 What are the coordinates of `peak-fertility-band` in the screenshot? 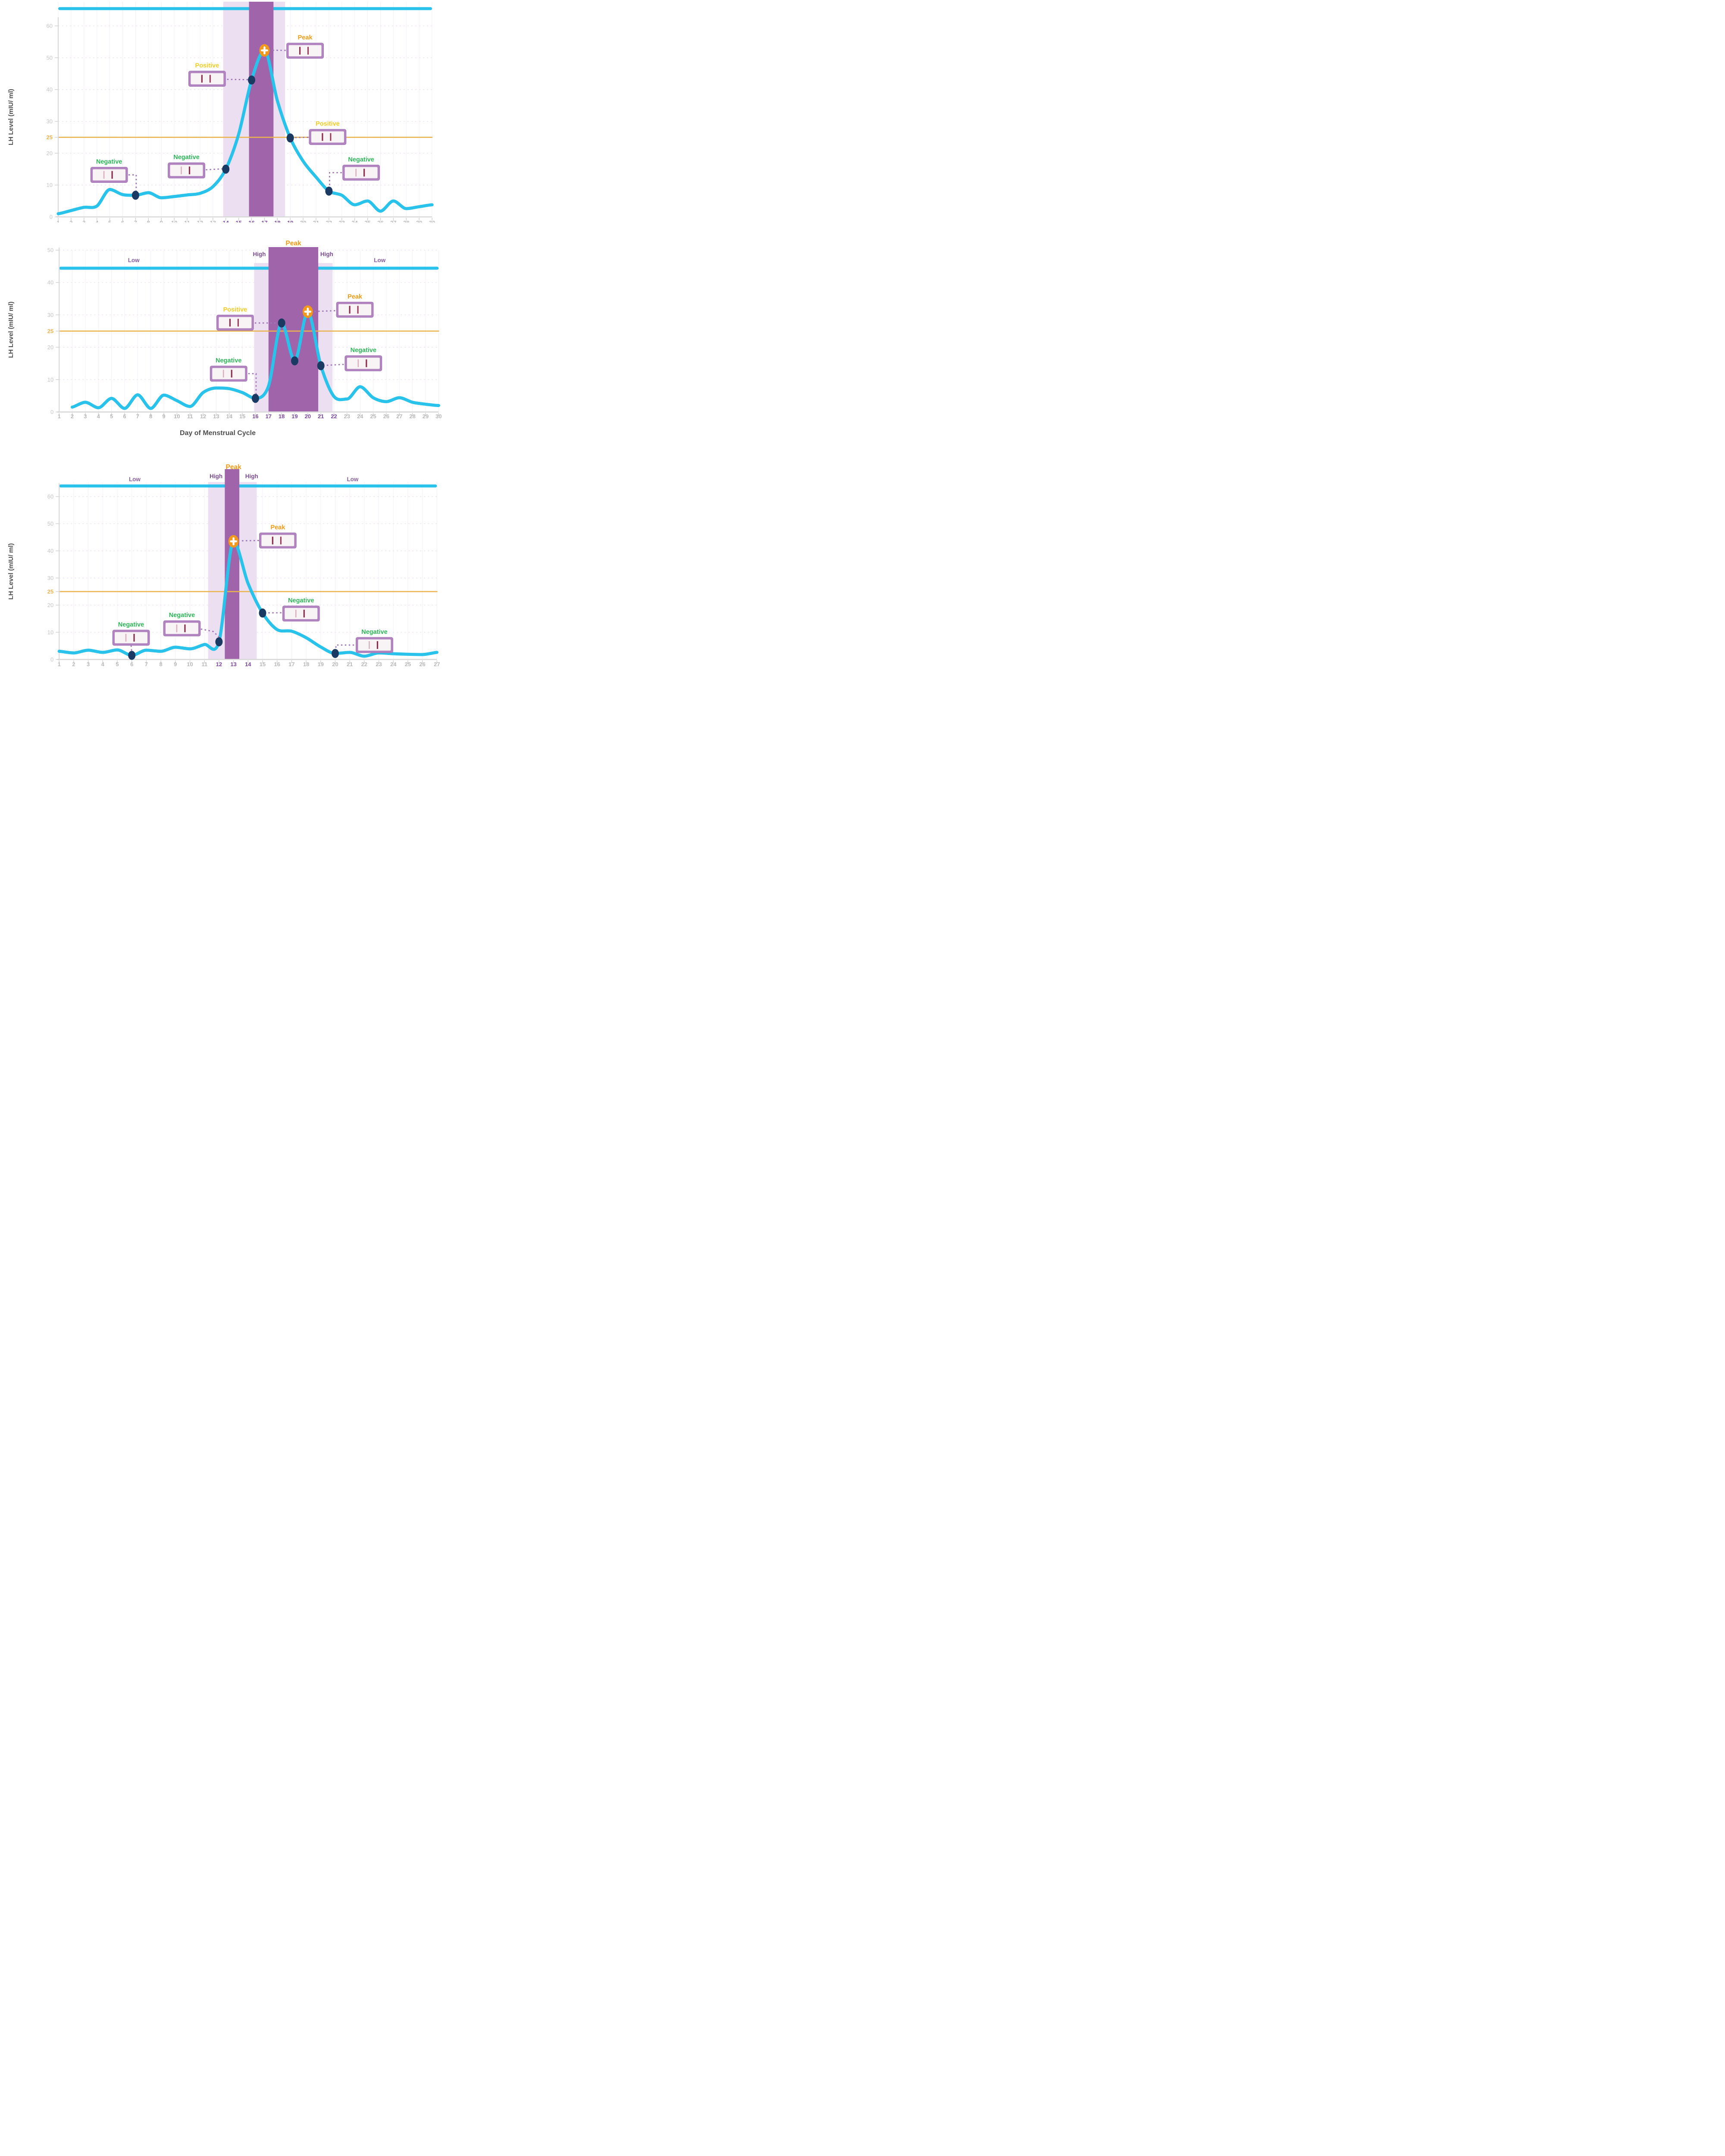 It's located at (261, 109).